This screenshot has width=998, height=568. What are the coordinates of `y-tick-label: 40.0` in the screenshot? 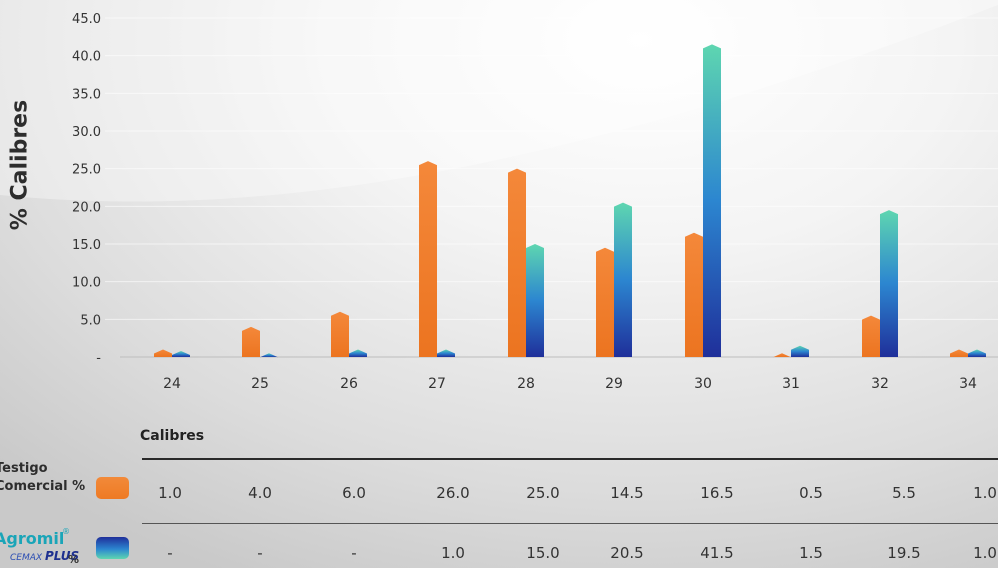 It's located at (86, 57).